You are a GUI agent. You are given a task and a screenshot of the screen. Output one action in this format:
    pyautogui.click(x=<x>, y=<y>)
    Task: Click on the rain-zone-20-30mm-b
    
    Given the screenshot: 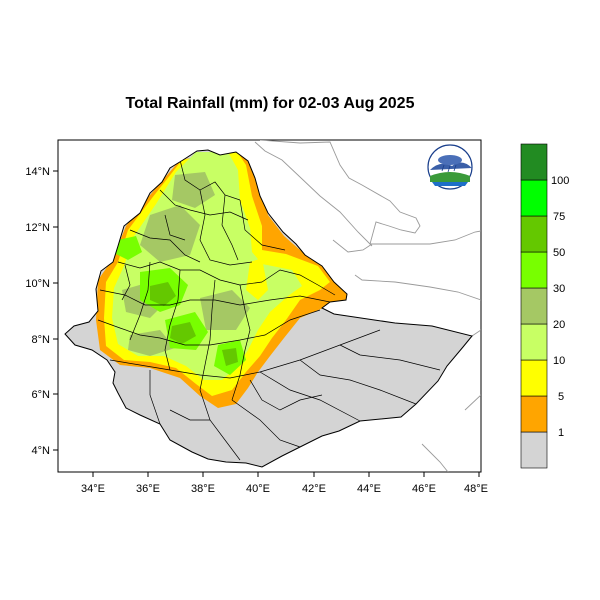 What is the action you would take?
    pyautogui.click(x=193, y=190)
    